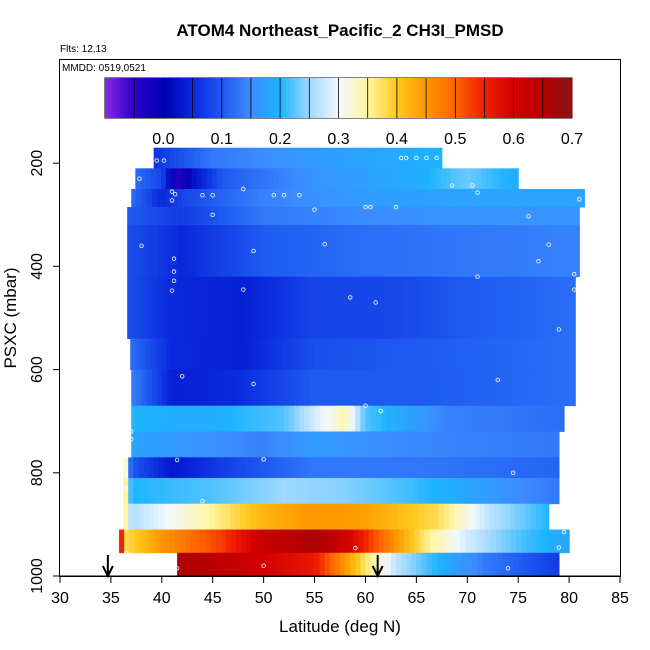 This screenshot has width=650, height=650. Describe the element at coordinates (83, 49) in the screenshot. I see `flights-label: Flts: 12,13` at that location.